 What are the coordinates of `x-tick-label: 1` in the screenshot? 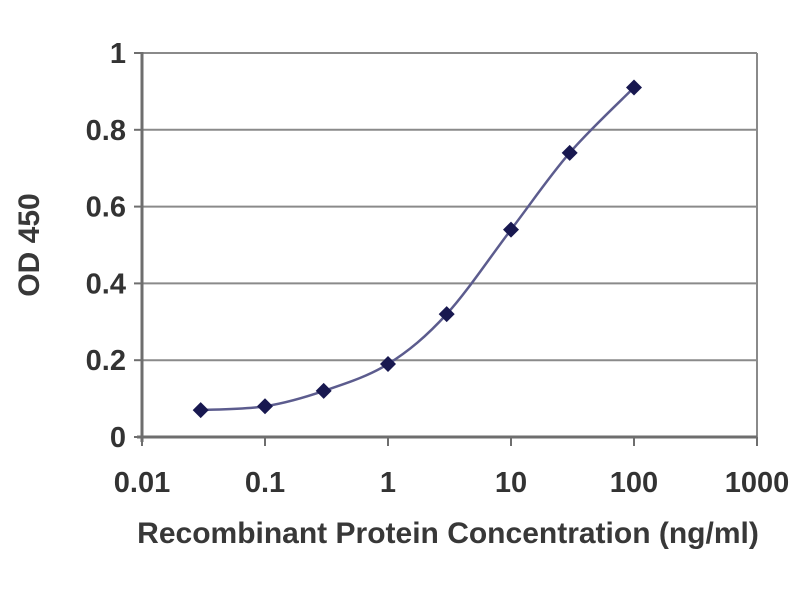 It's located at (388, 483).